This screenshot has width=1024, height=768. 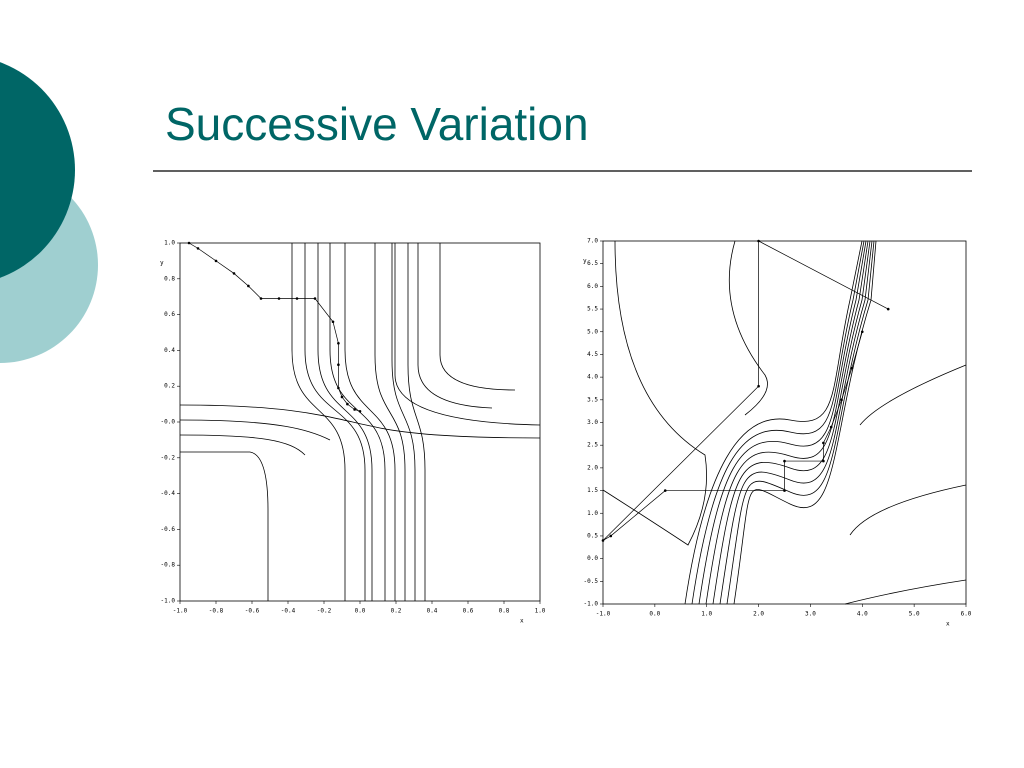 What do you see at coordinates (169, 314) in the screenshot?
I see `y-tick-label: 0.6` at bounding box center [169, 314].